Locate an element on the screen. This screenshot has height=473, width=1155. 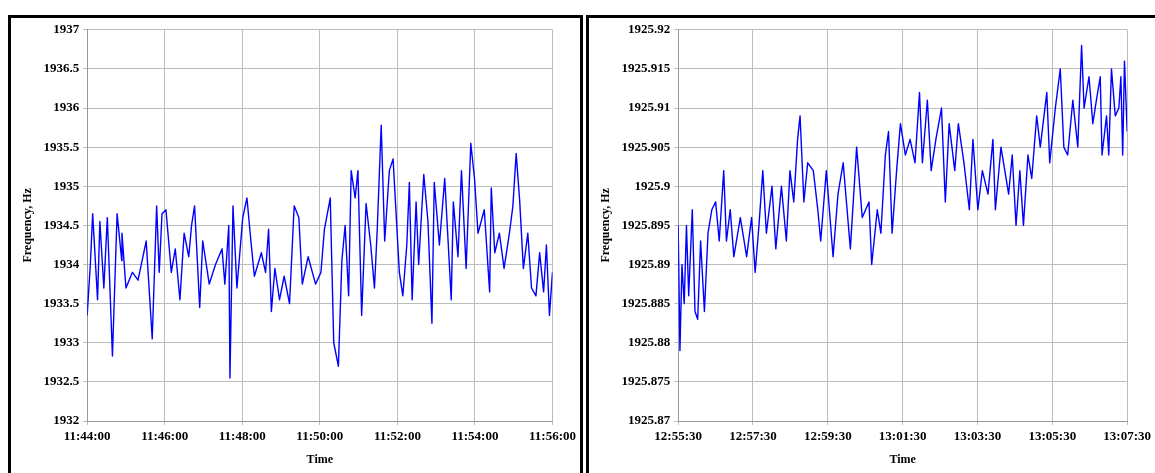
x-tick-label: 11:46:00 is located at coordinates (165, 436).